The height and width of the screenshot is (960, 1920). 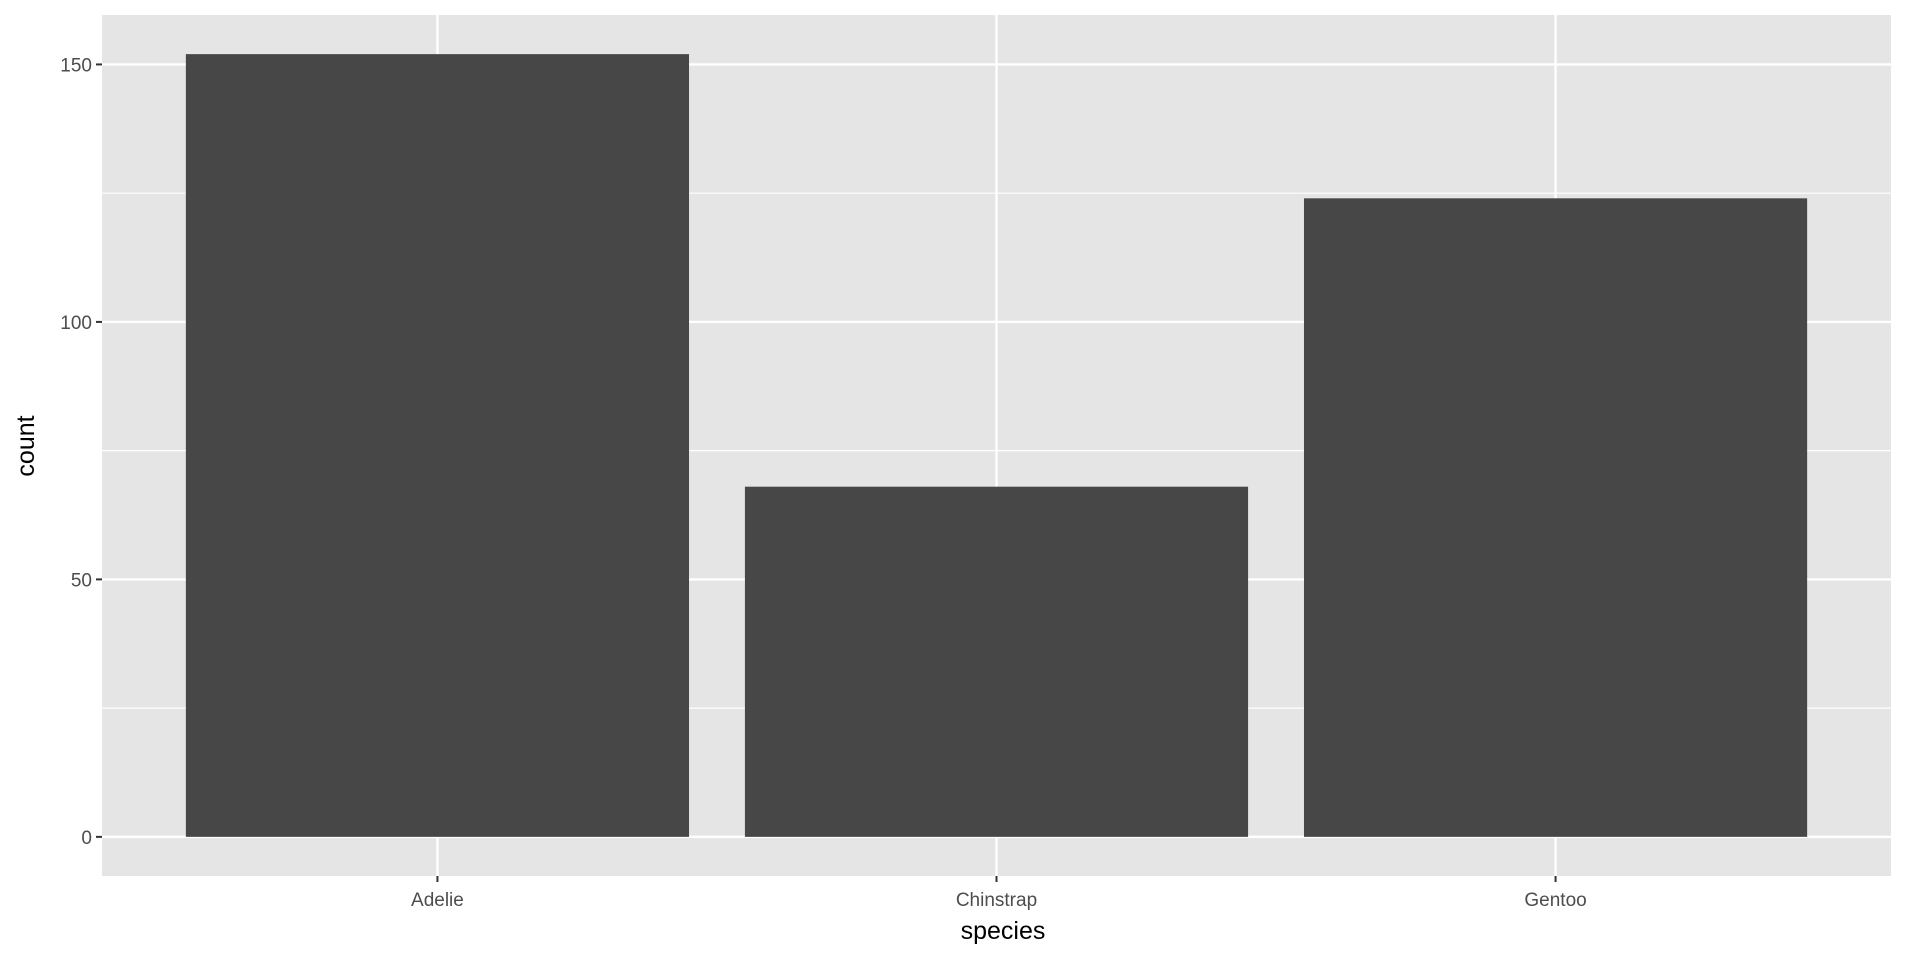 What do you see at coordinates (76, 323) in the screenshot?
I see `y-tick-label: 100` at bounding box center [76, 323].